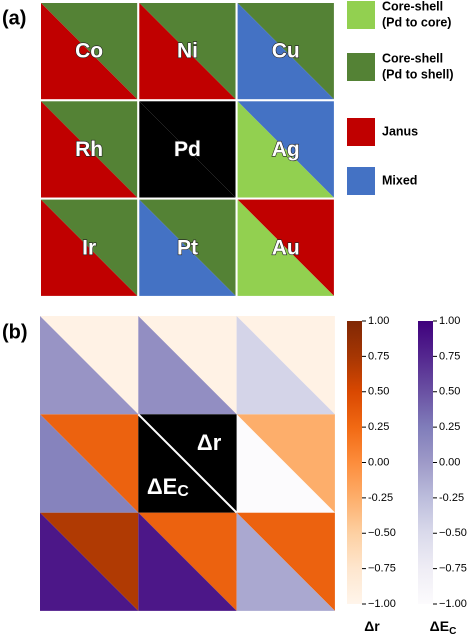  I want to click on legend-text: (Pd to shell), so click(418, 74).